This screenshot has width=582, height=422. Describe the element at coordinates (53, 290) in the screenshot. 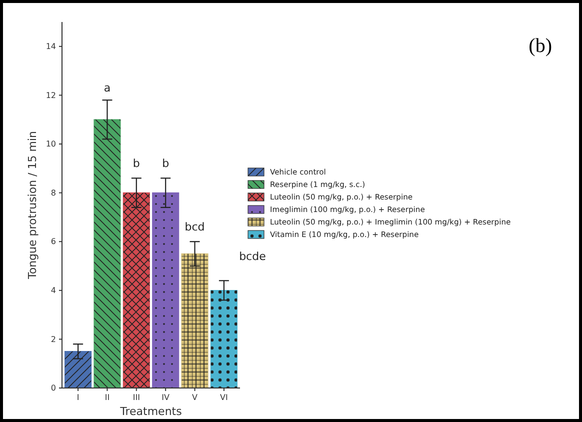

I see `y-tick-label: 4` at that location.